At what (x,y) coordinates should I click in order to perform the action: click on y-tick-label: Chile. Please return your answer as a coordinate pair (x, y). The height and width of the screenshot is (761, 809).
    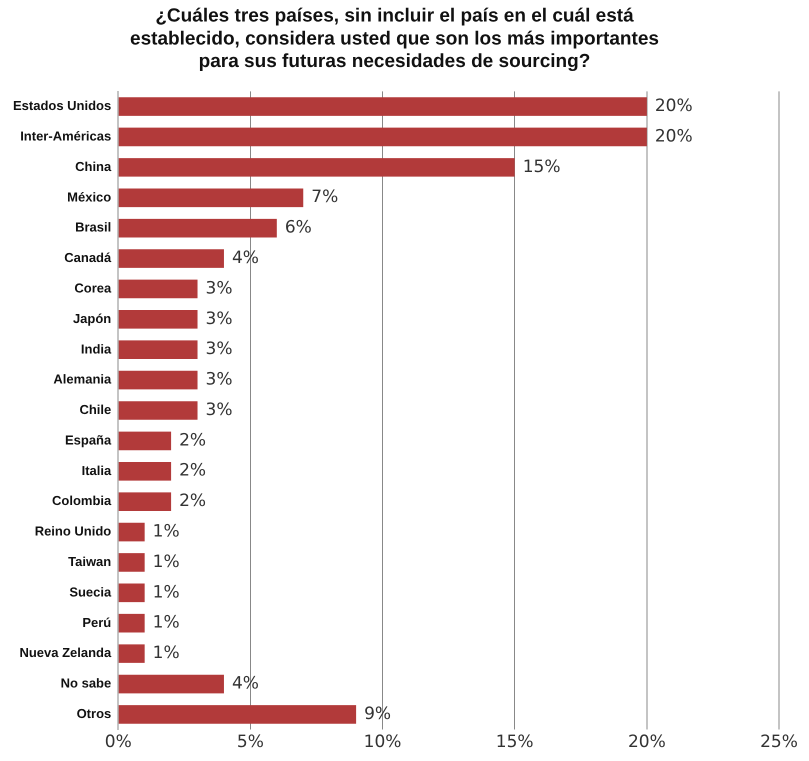
    Looking at the image, I should click on (95, 410).